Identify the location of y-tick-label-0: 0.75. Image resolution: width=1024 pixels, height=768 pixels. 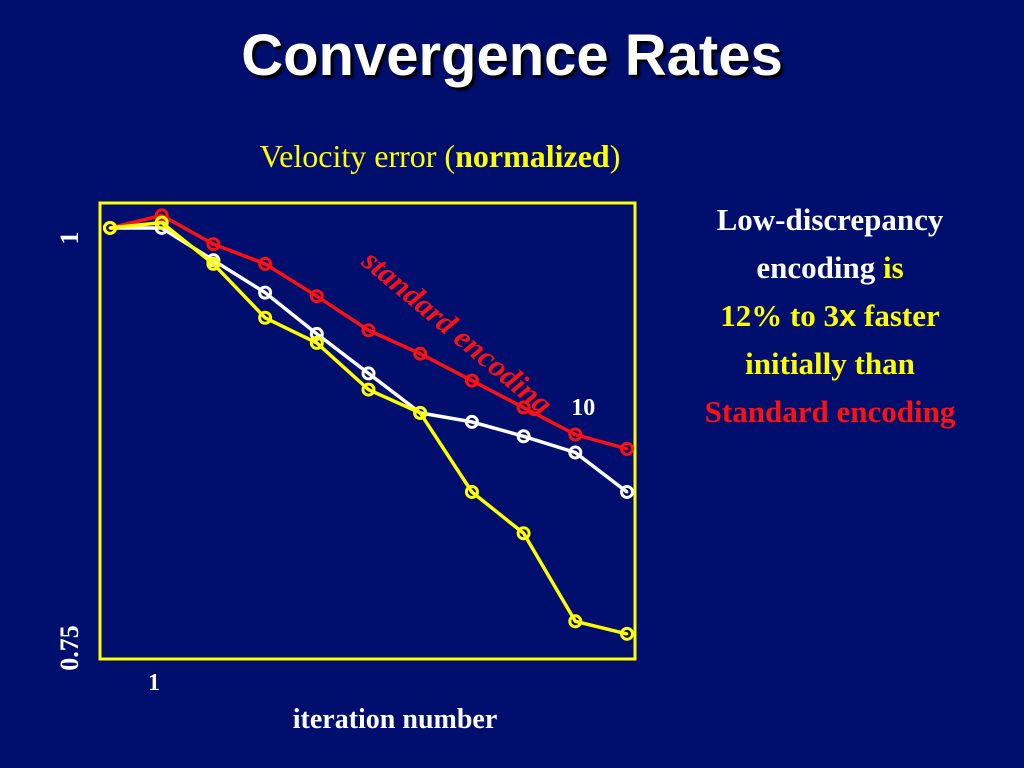
(69, 648).